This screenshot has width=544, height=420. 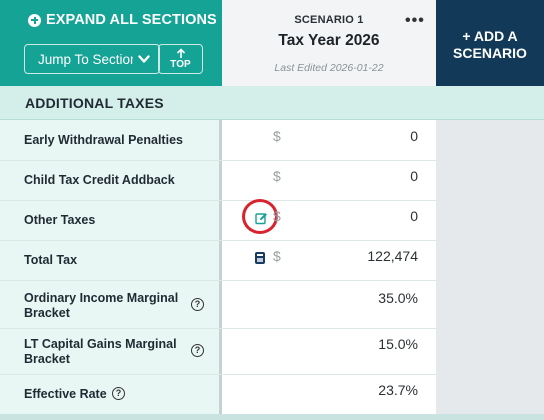 I want to click on row-label-line: LT Capital Gains Marginal, so click(x=100, y=344).